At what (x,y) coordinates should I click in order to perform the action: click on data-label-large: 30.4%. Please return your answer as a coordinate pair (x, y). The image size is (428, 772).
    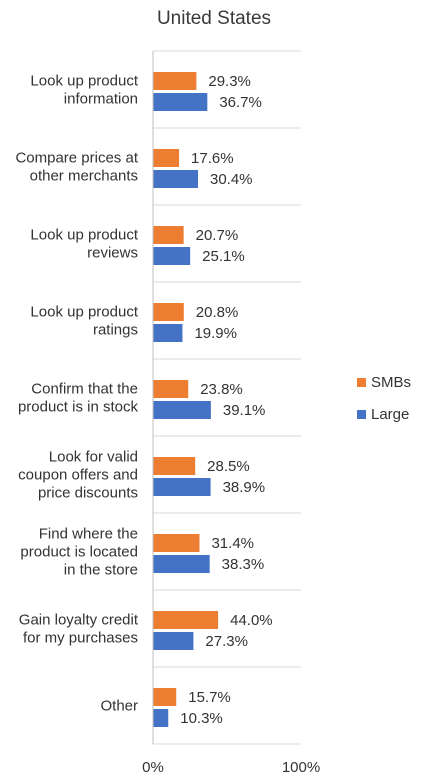
    Looking at the image, I should click on (231, 179).